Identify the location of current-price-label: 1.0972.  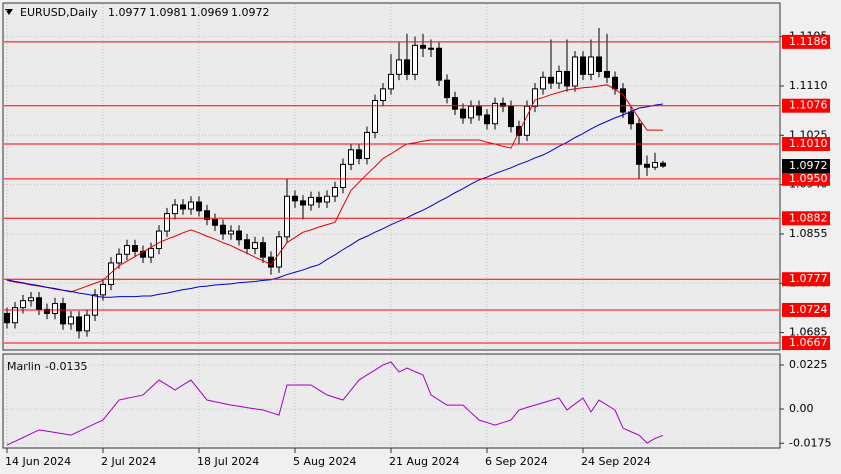
(808, 165).